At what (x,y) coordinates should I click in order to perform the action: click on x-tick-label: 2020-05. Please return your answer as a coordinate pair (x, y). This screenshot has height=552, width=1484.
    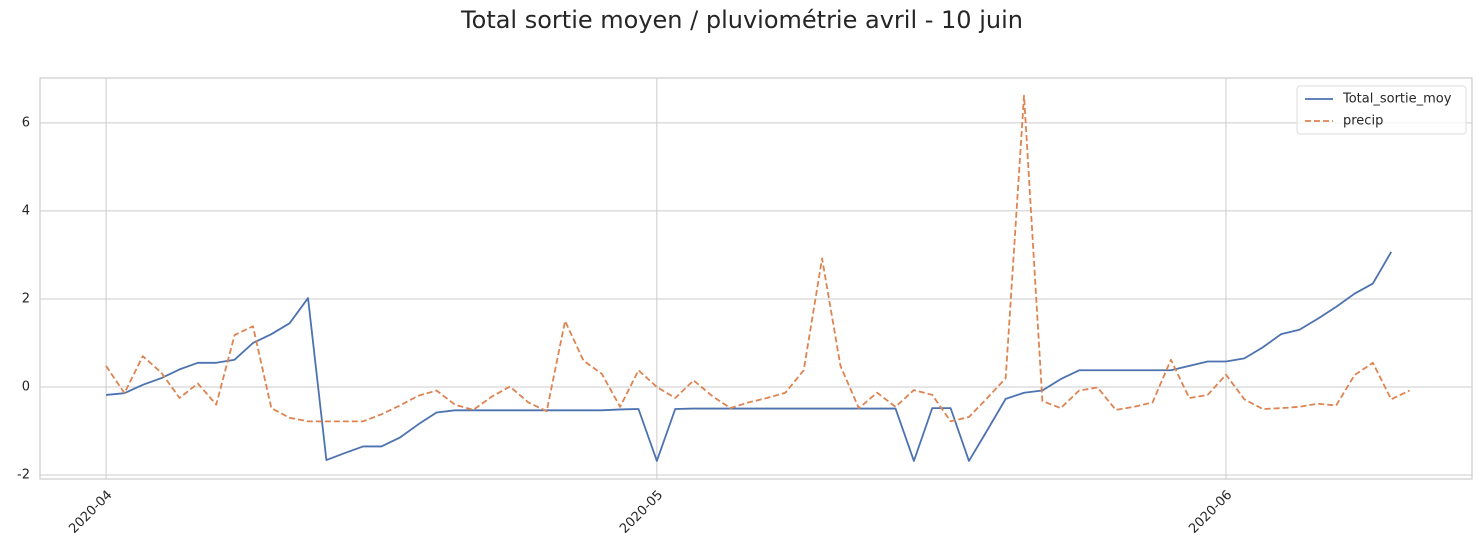
    Looking at the image, I should click on (641, 512).